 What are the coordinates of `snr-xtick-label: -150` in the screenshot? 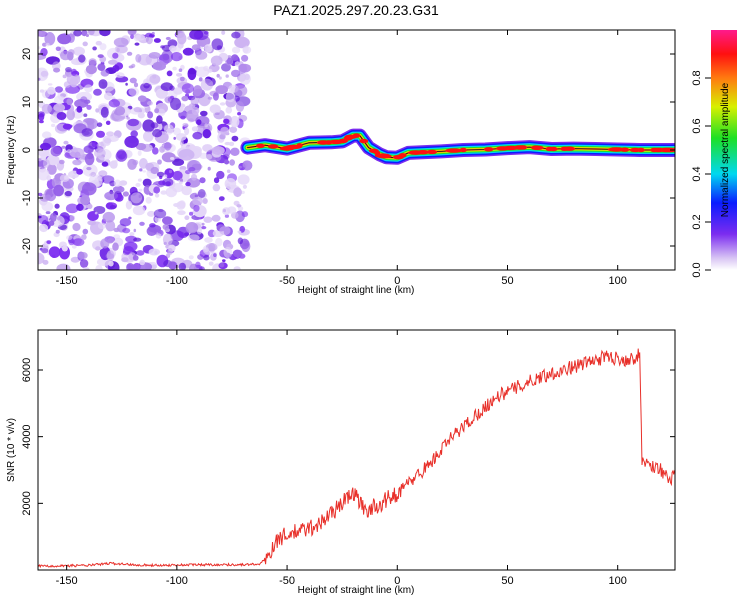 It's located at (67, 581).